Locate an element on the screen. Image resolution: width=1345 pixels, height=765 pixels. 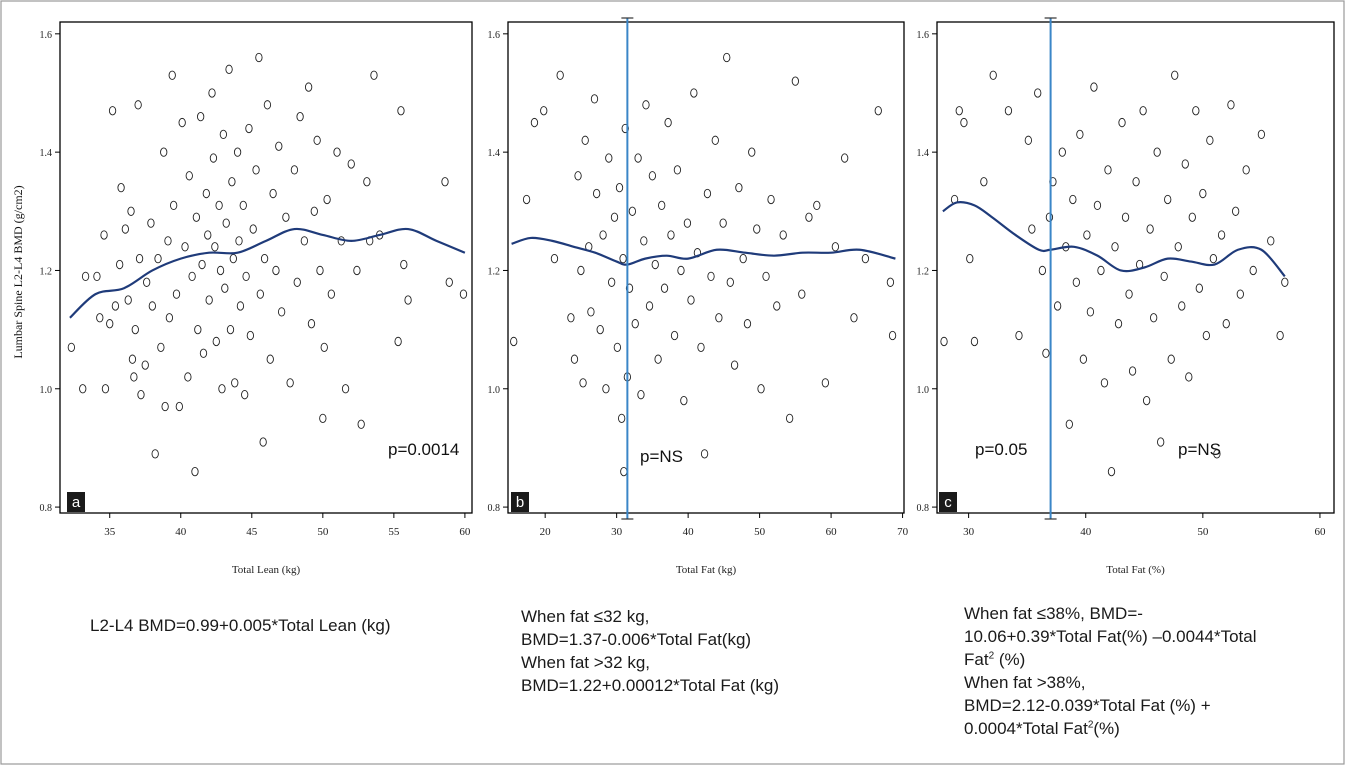
x-axis-label: Total Fat (%) is located at coordinates (1135, 570).